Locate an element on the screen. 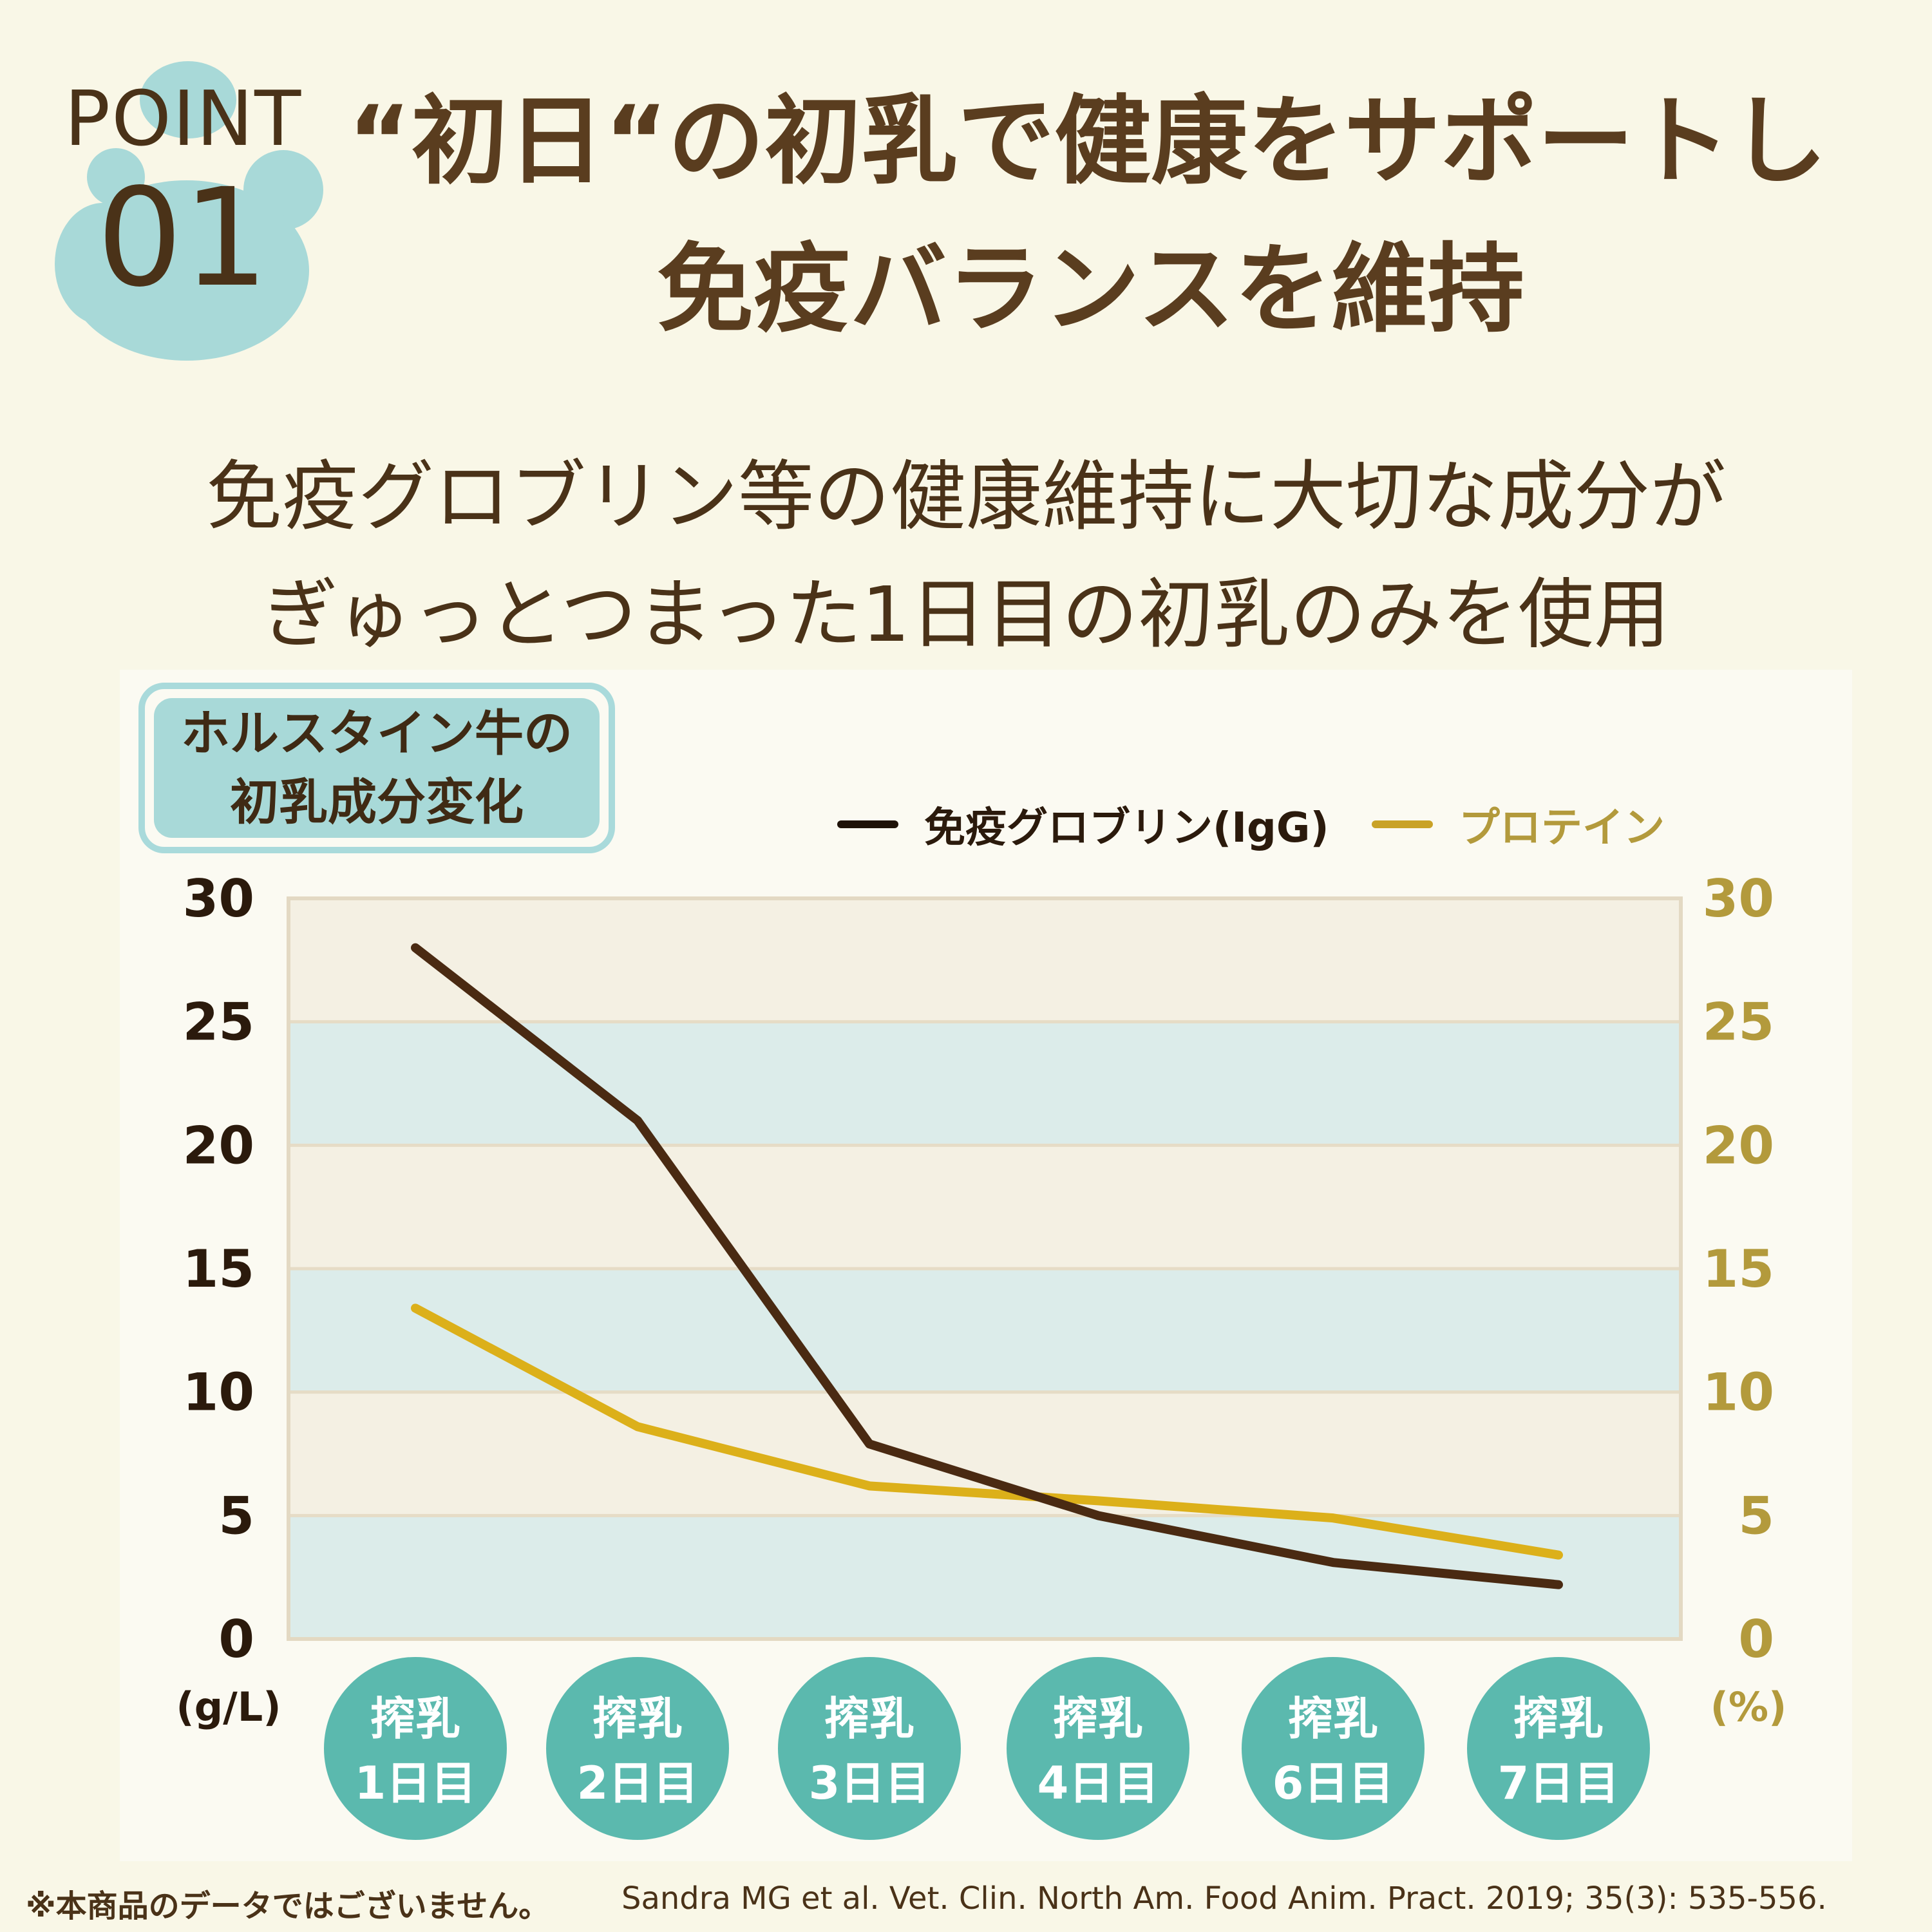 The width and height of the screenshot is (1932, 1932). y-right-tick-label: 30 is located at coordinates (1739, 899).